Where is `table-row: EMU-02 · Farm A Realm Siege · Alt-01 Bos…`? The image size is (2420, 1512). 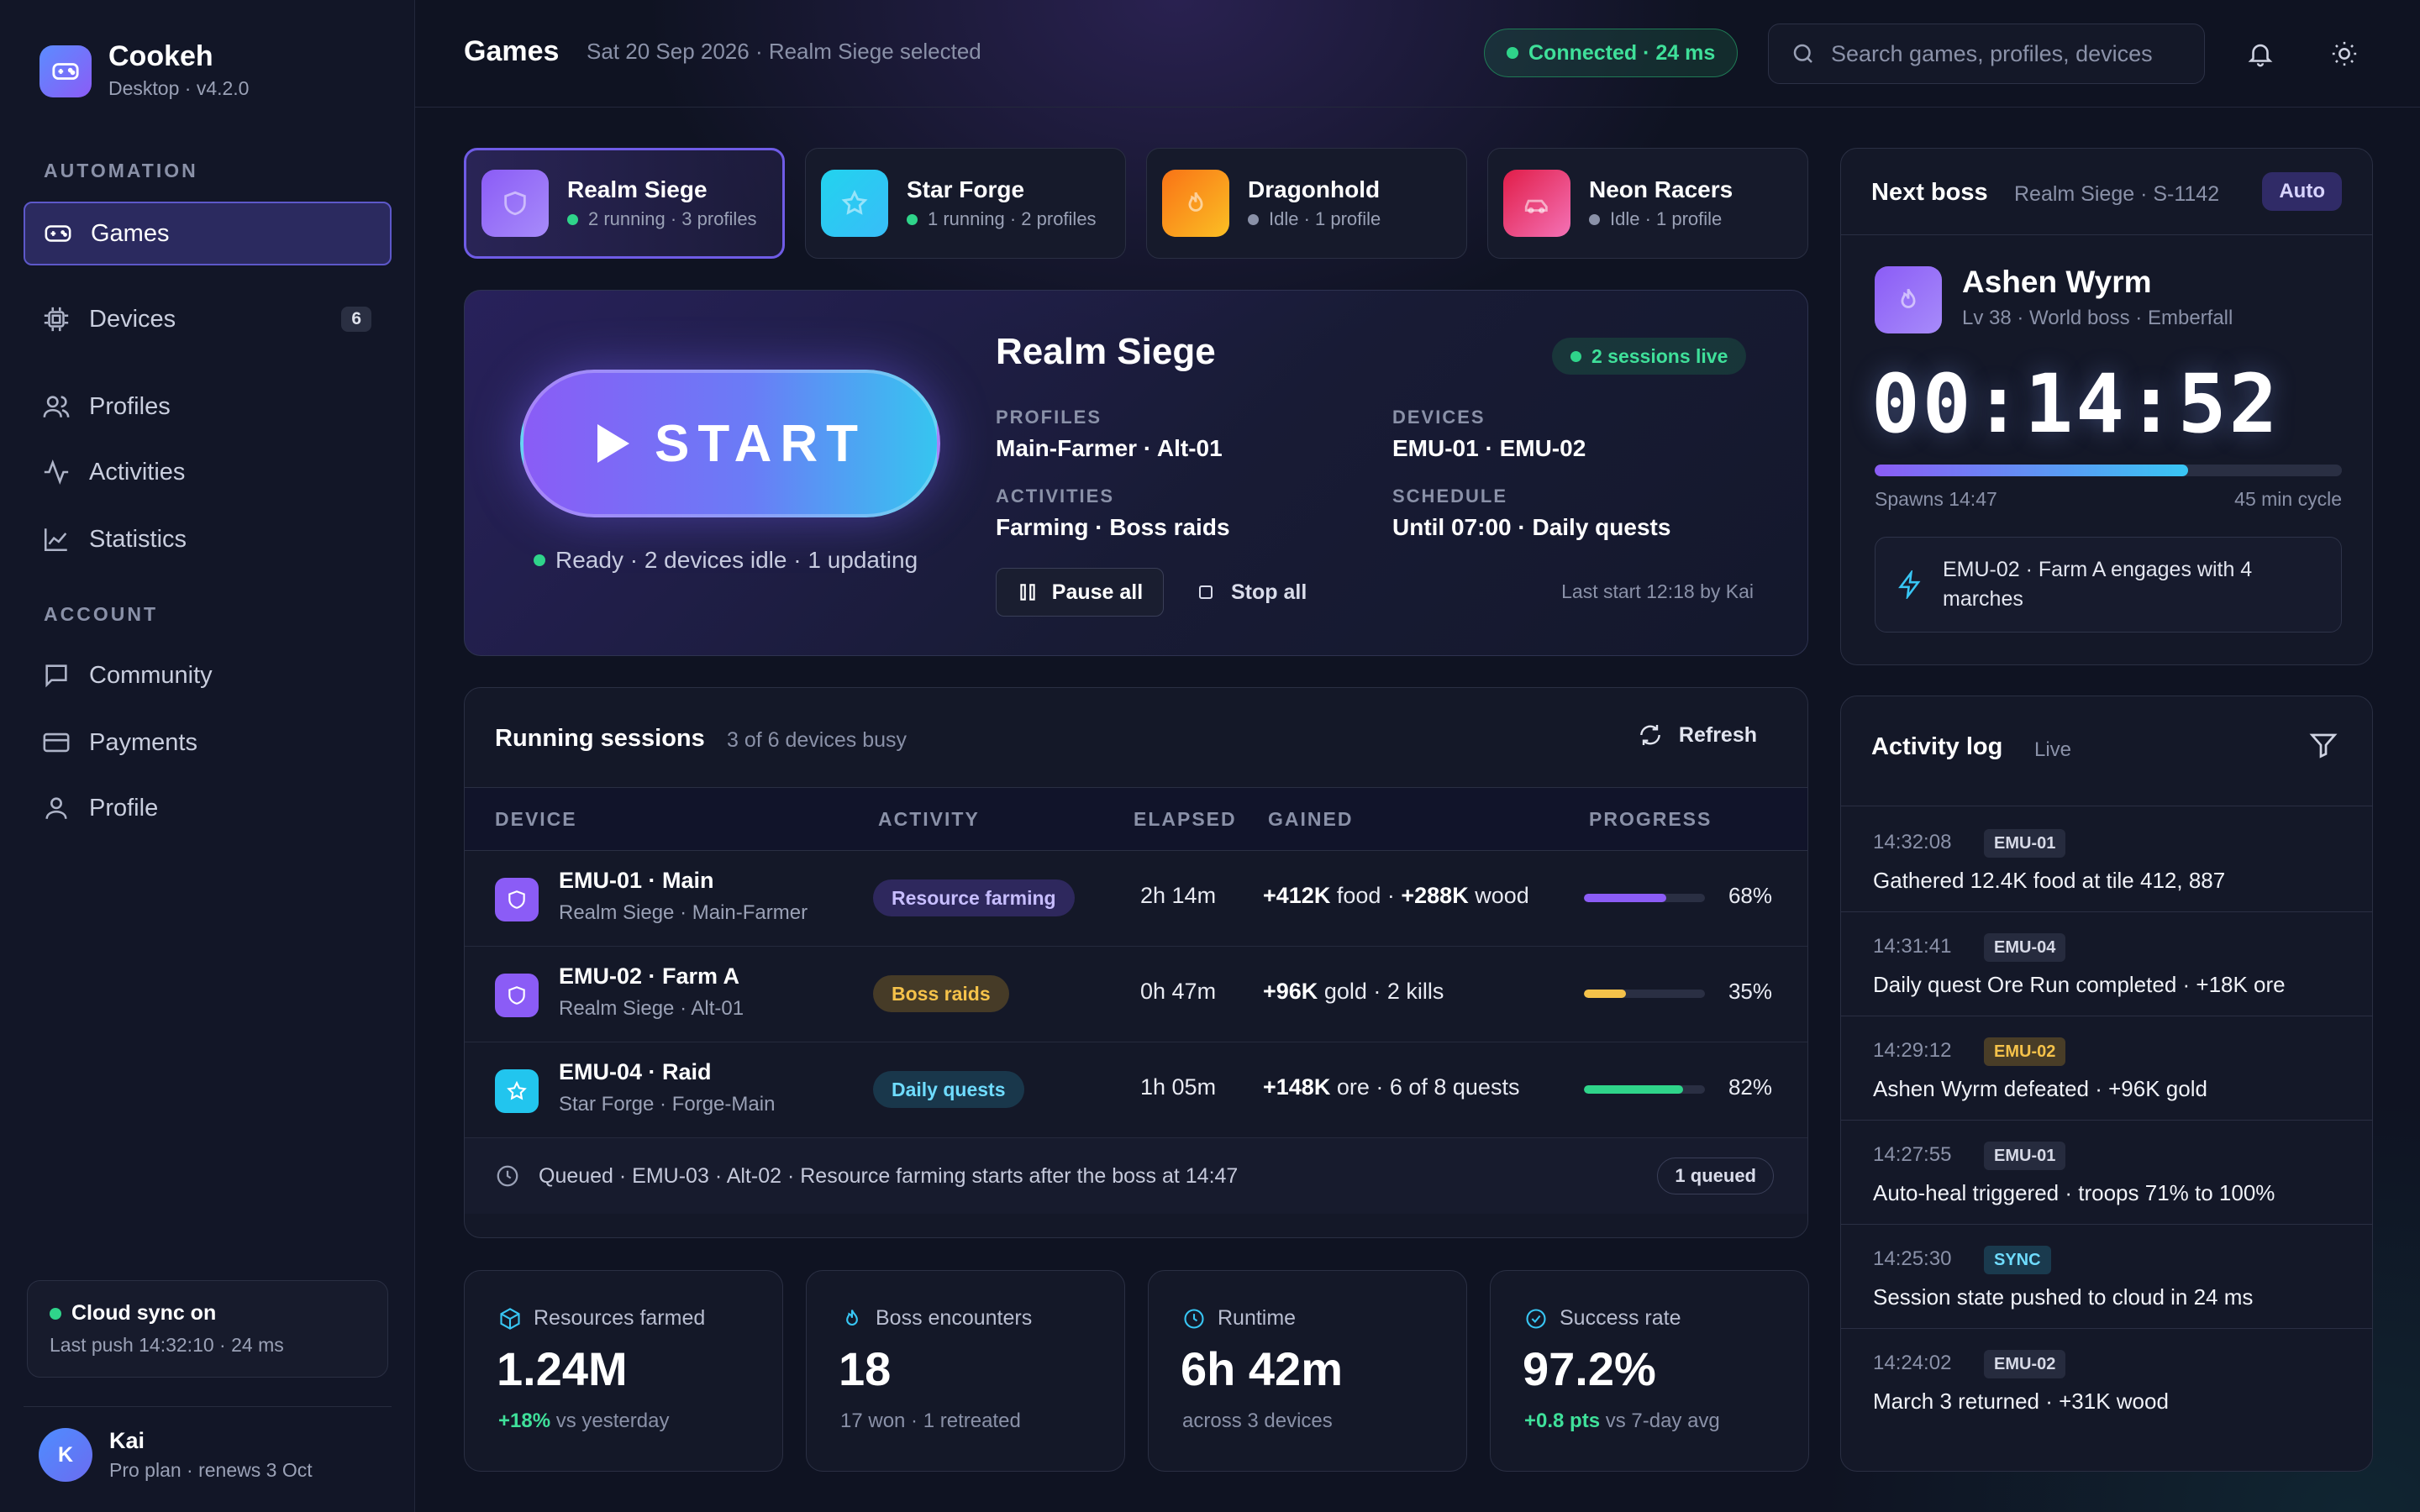
table-row: EMU-02 · Farm A Realm Siege · Alt-01 Bos… is located at coordinates (1136, 994).